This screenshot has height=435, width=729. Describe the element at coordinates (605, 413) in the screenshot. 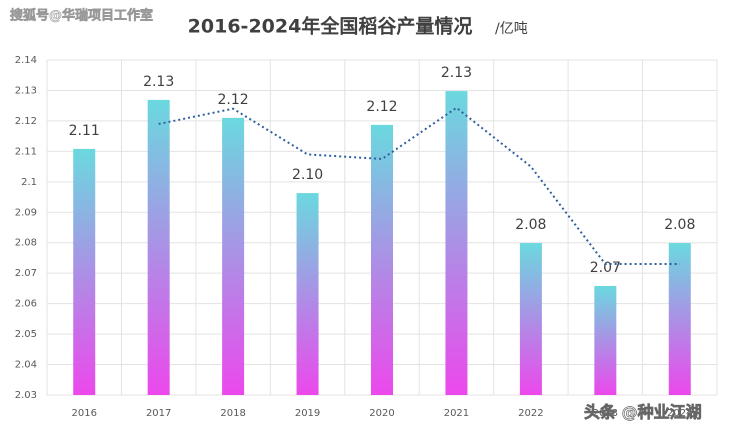

I see `x-tick-label: 2023` at that location.